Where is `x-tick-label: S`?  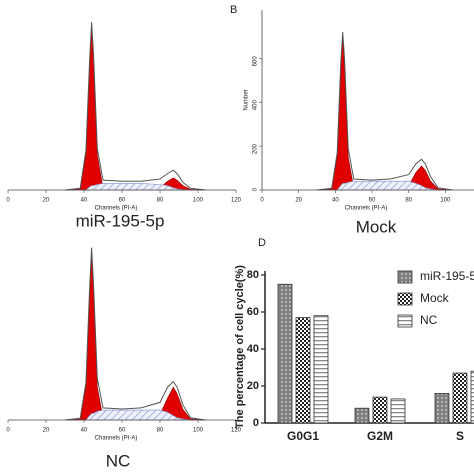
x-tick-label: S is located at coordinates (460, 436).